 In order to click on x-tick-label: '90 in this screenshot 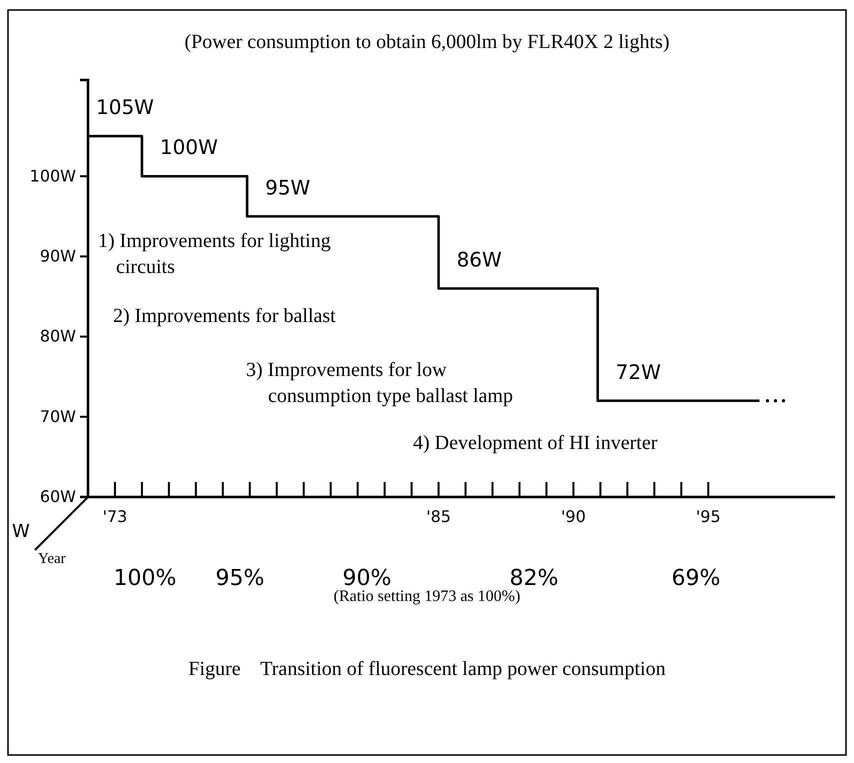, I will do `click(573, 516)`.